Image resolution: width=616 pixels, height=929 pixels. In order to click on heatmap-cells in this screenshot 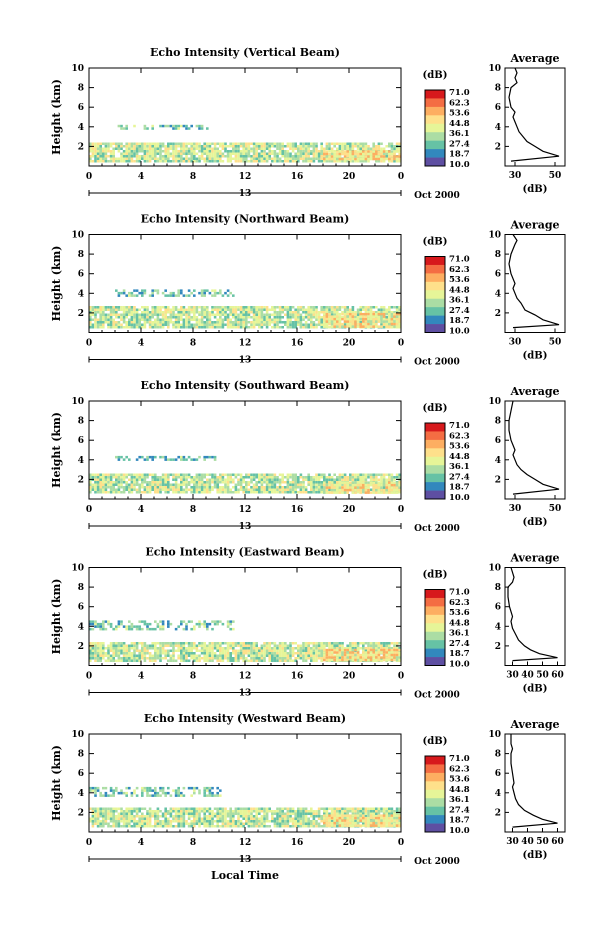, I will do `click(245, 143)`.